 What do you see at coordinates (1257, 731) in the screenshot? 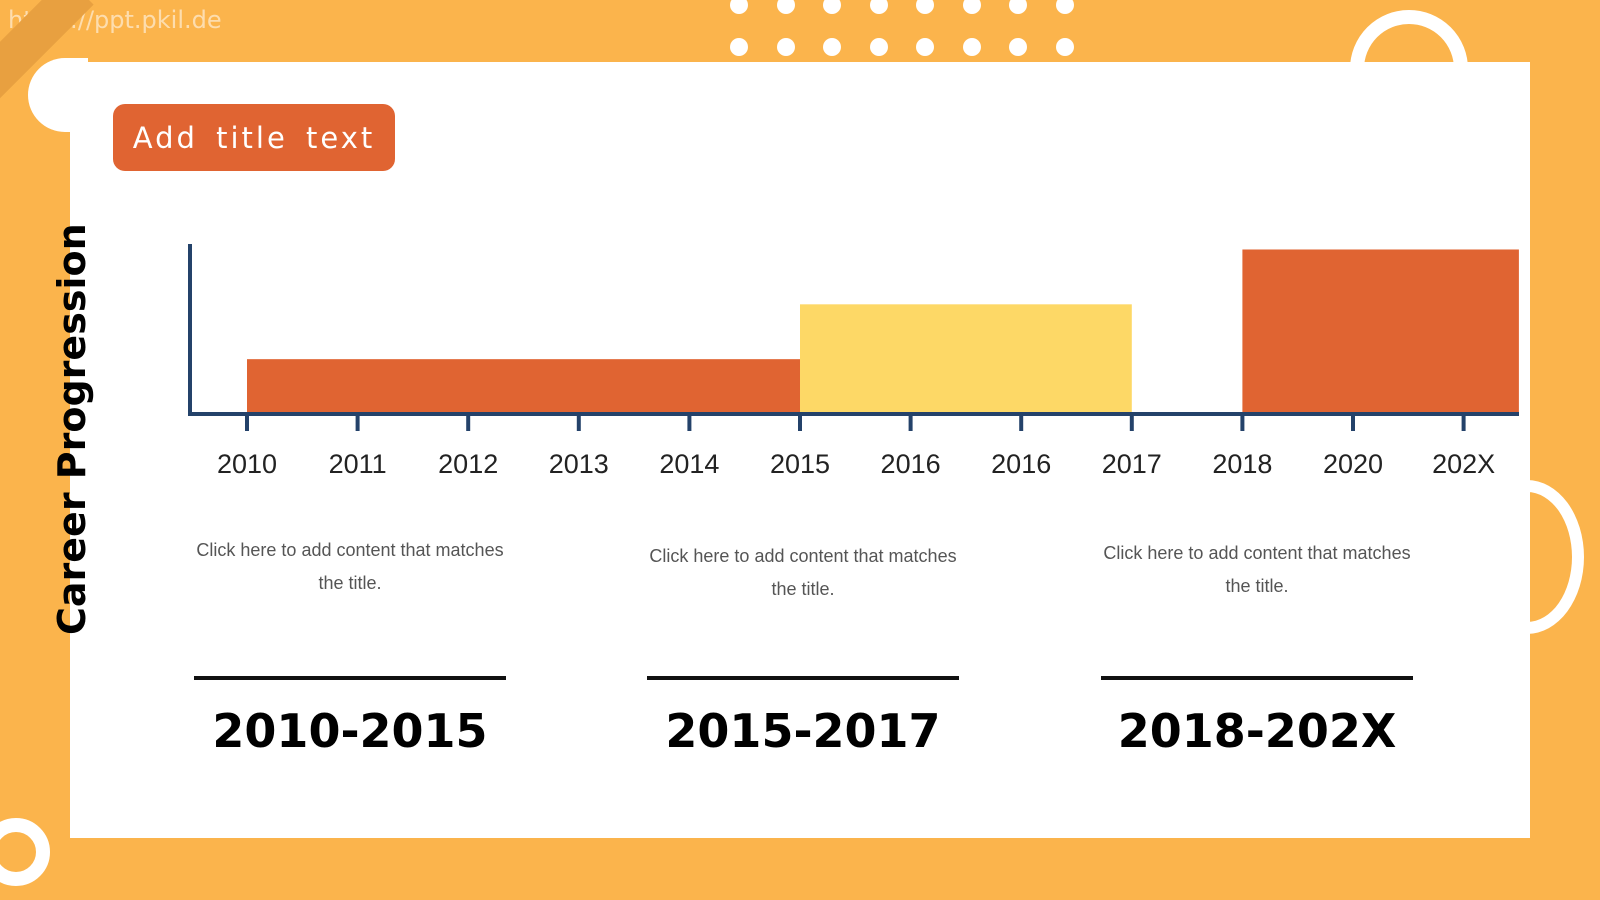
I see `phase-range-label: 2018-202X` at bounding box center [1257, 731].